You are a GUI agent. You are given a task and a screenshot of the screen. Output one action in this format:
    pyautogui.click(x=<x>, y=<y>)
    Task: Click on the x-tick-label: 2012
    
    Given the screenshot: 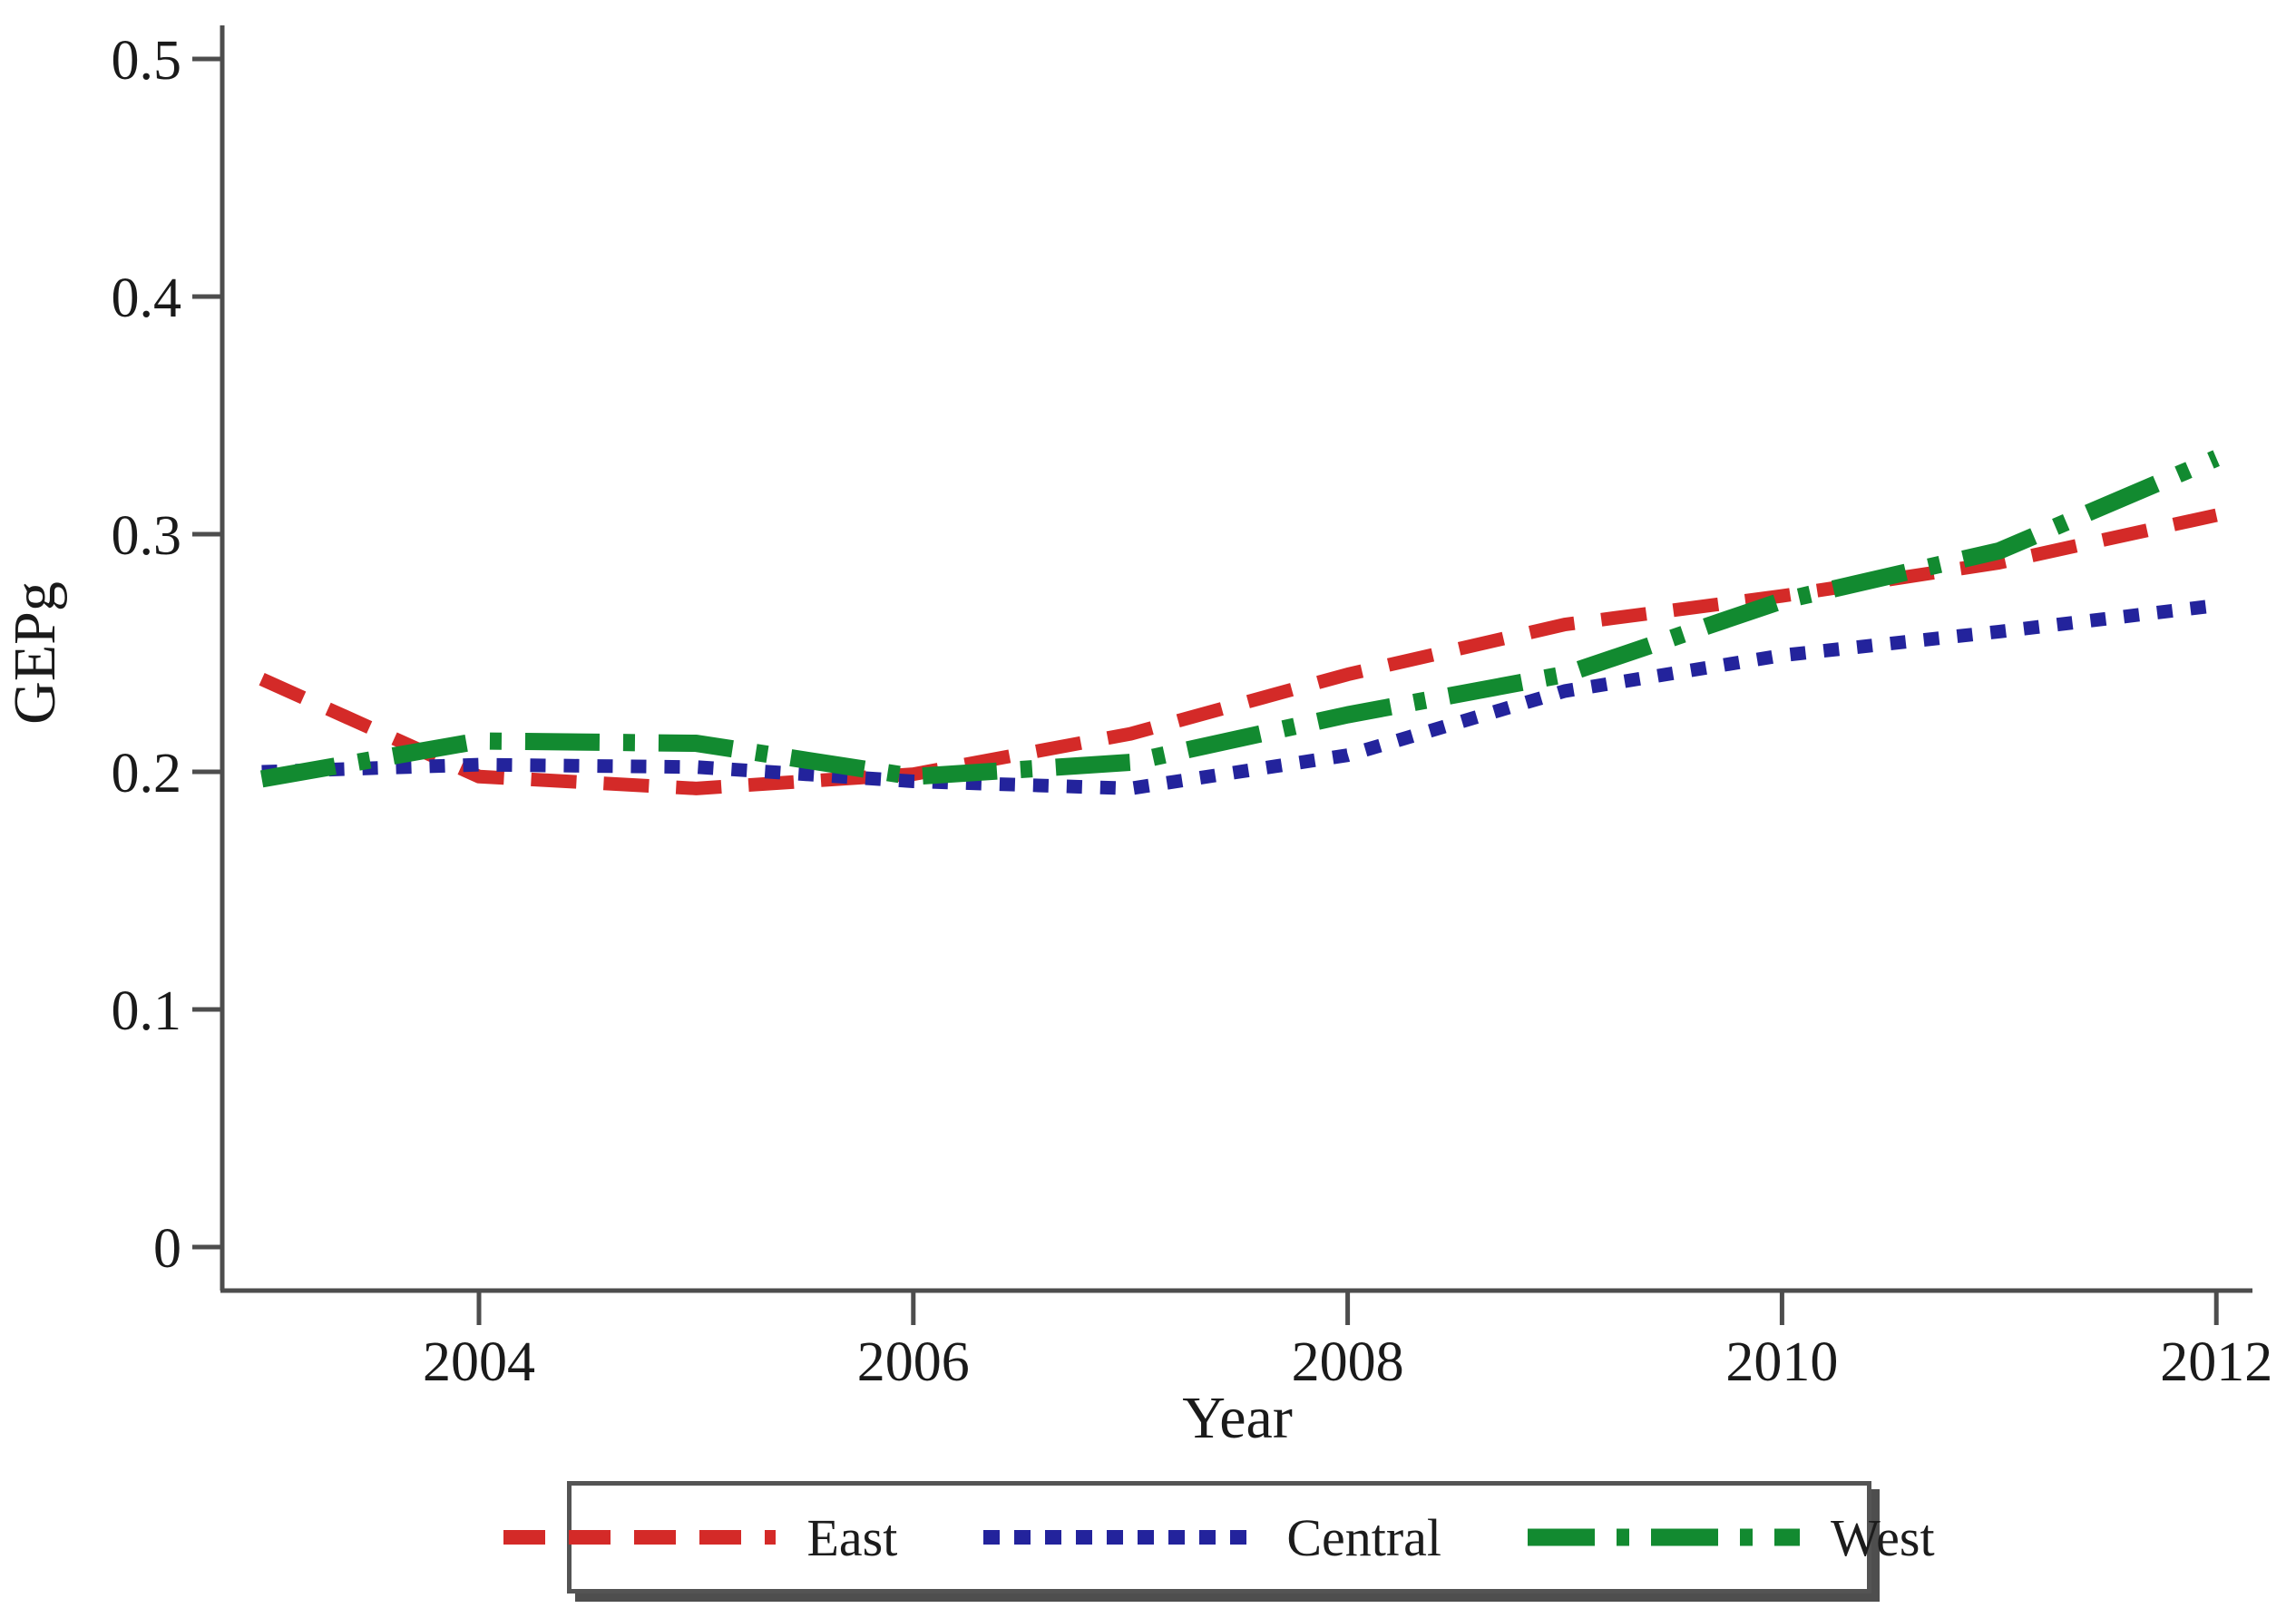 What is the action you would take?
    pyautogui.click(x=2216, y=1362)
    